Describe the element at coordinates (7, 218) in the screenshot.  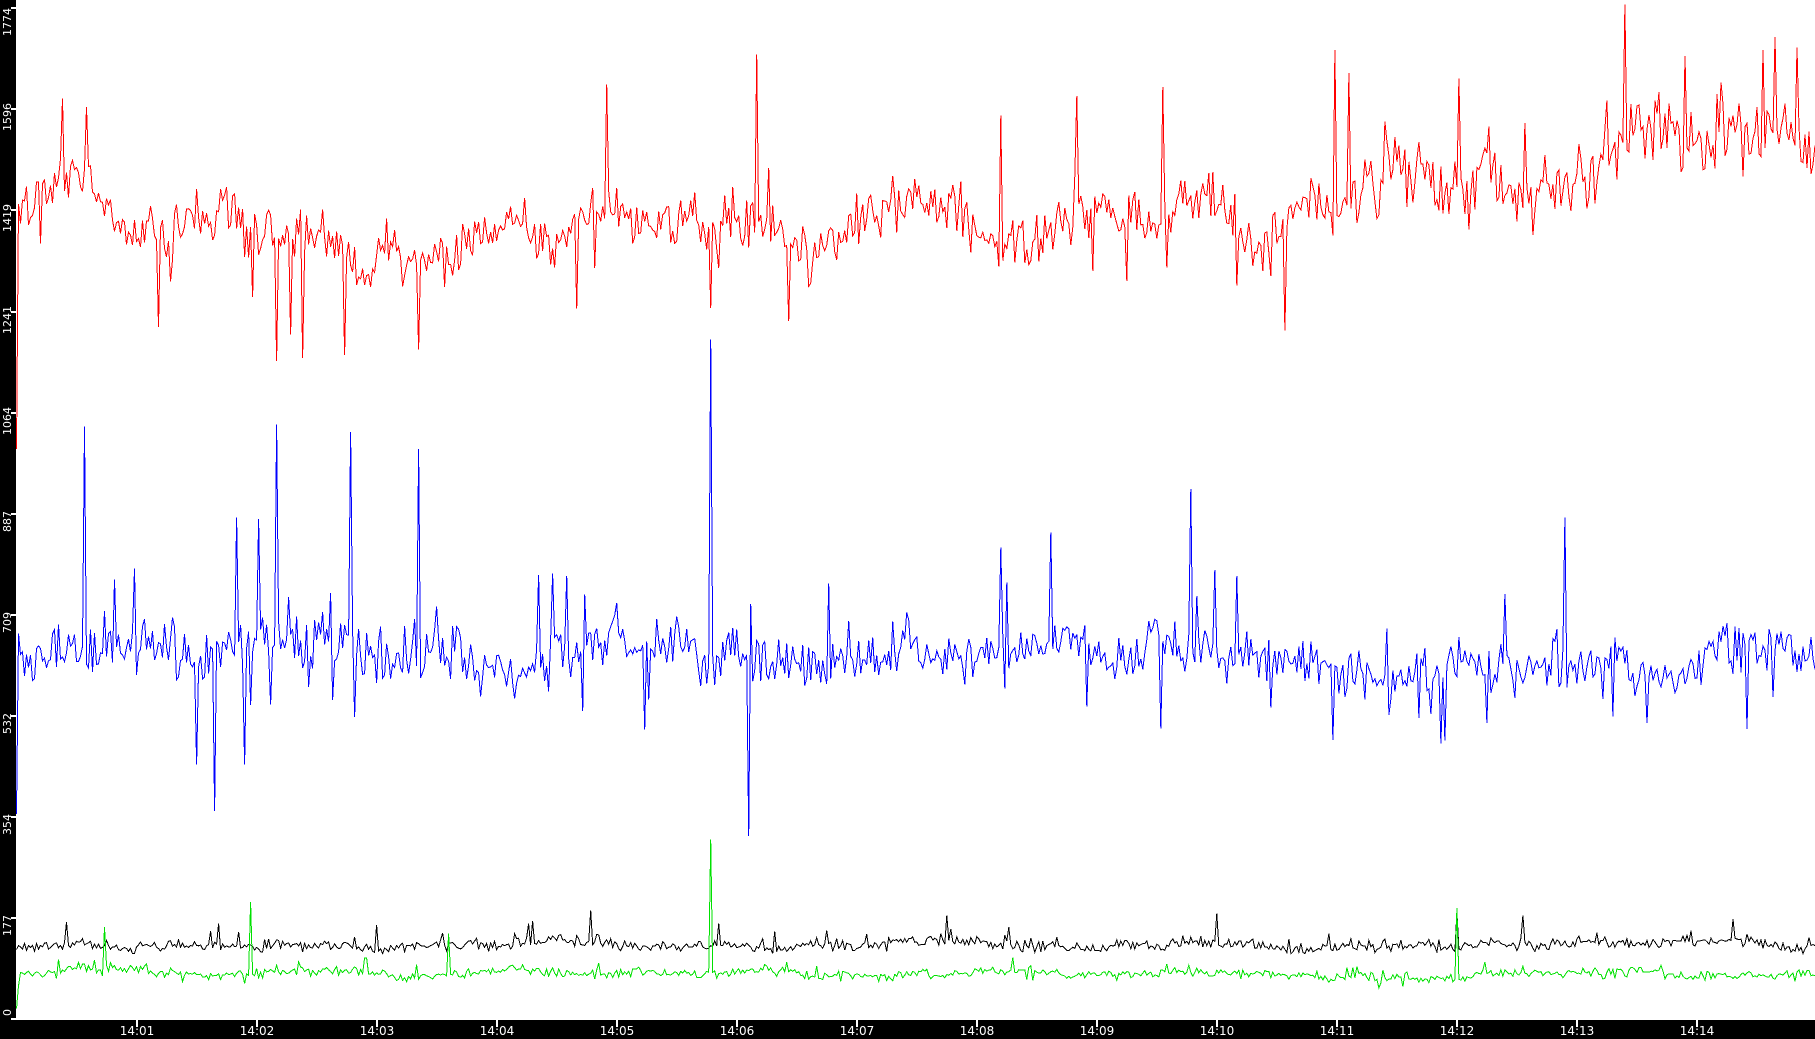
I see `y-tick-label: 1419` at that location.